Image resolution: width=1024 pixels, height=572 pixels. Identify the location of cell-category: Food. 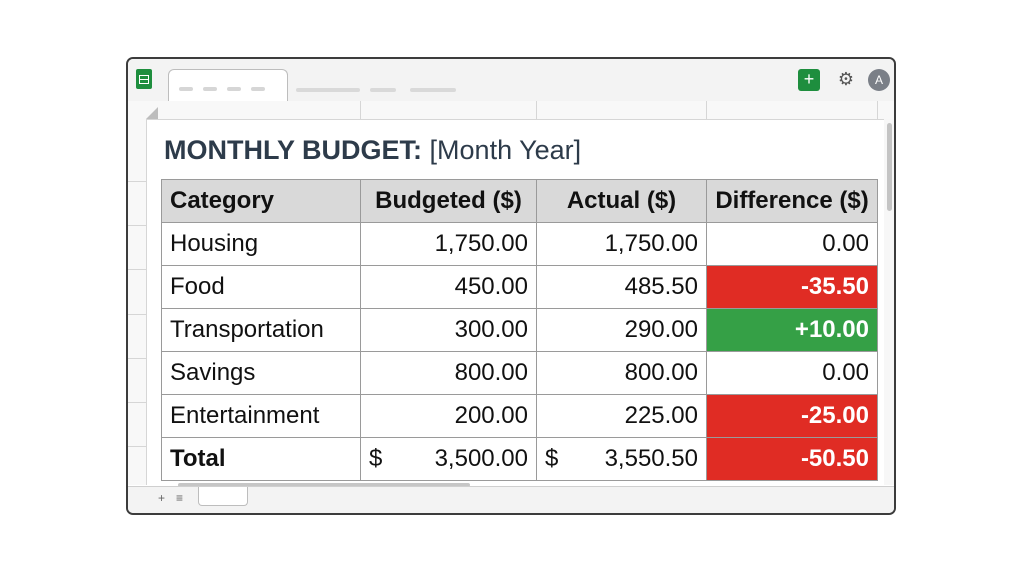
(261, 287).